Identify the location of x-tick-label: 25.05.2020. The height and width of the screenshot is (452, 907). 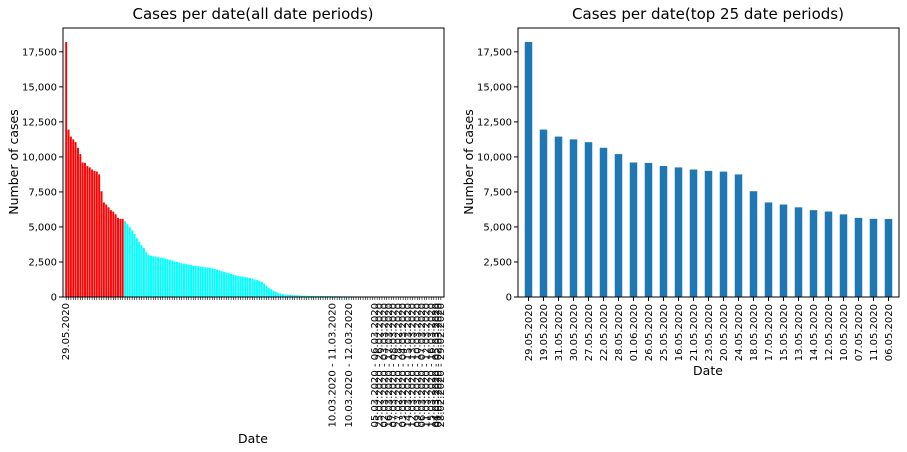
(664, 332).